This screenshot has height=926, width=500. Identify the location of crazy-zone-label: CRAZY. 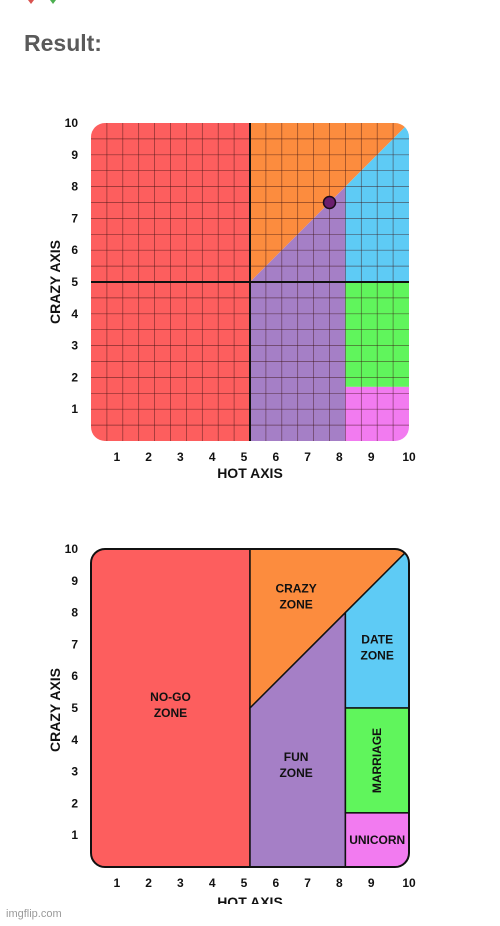
(295, 589).